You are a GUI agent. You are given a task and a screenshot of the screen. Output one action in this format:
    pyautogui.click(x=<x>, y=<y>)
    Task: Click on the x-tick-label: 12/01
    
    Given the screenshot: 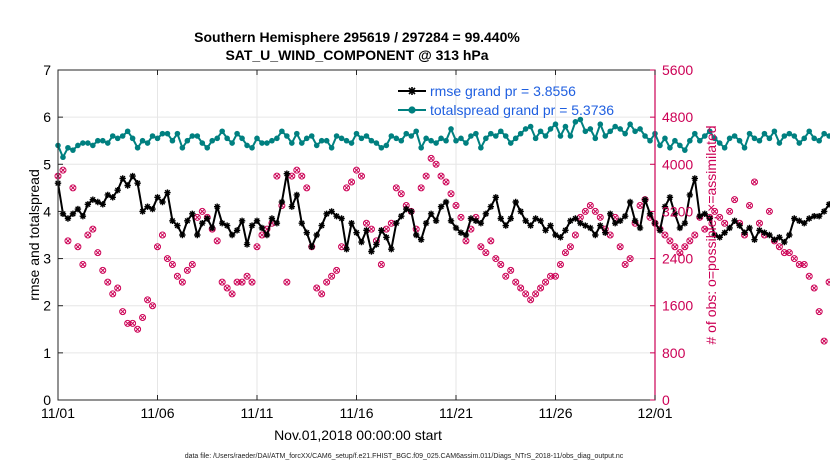 What is the action you would take?
    pyautogui.click(x=654, y=413)
    